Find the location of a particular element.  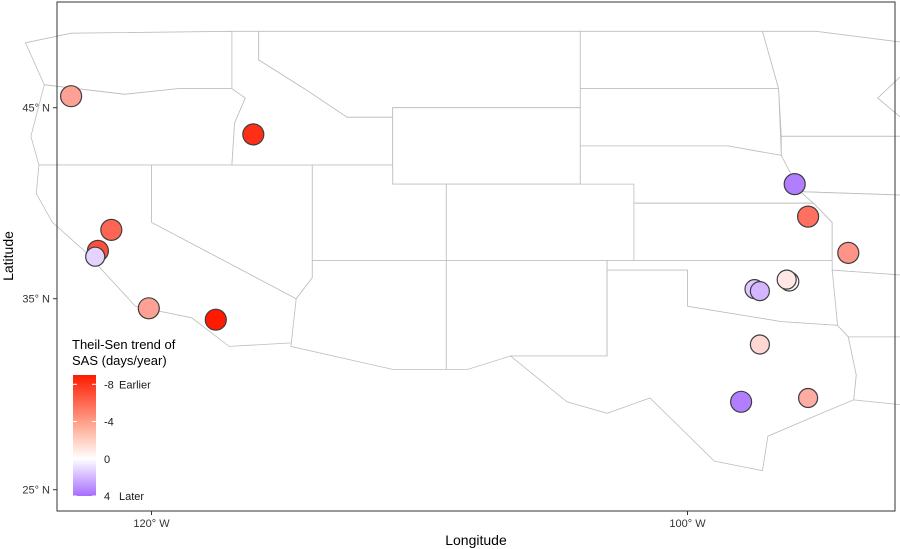

y-tick-label-1: 25° N is located at coordinates (36, 491).